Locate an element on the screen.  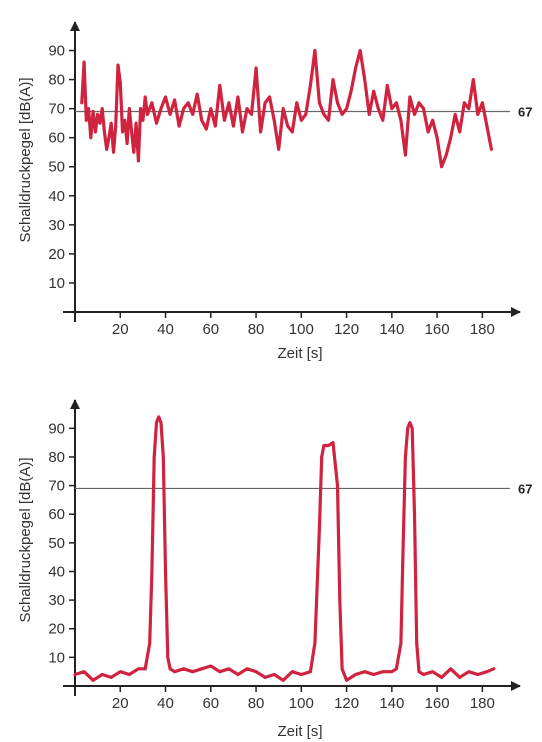
y-tick-label-bottom: 10 is located at coordinates (56, 657).